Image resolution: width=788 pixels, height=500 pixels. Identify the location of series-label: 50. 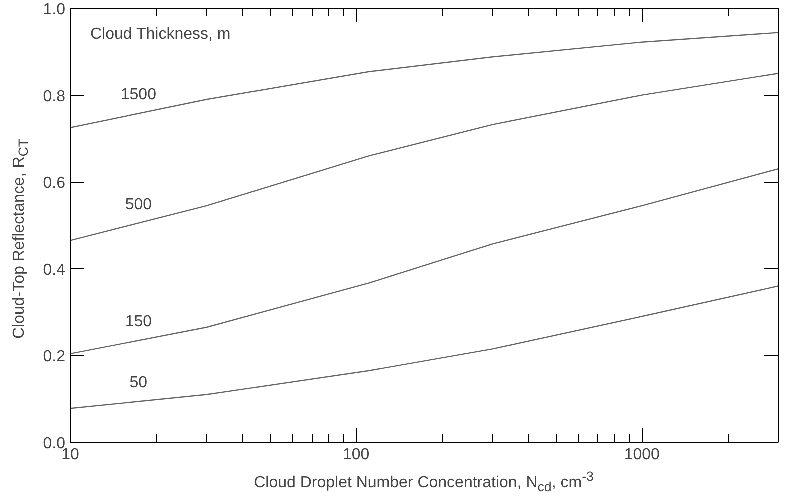
(139, 383).